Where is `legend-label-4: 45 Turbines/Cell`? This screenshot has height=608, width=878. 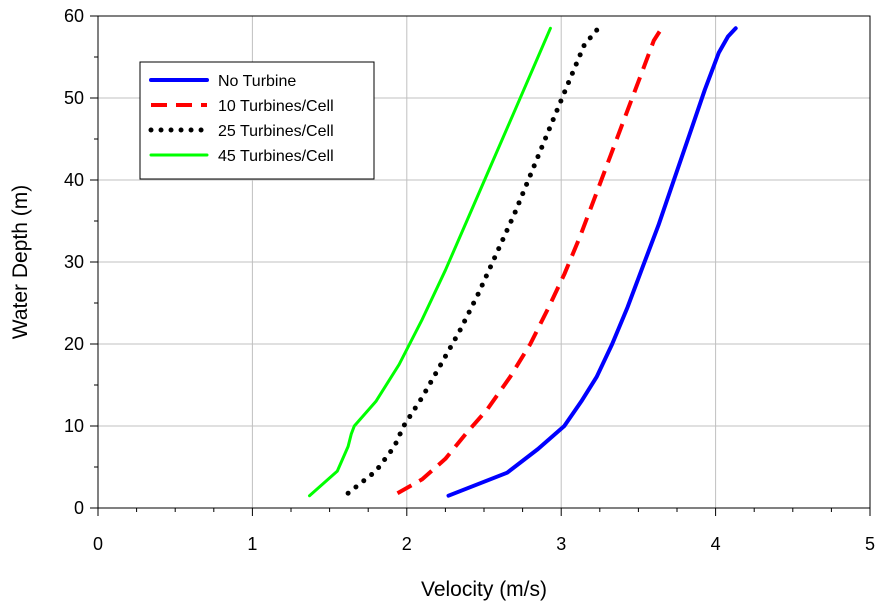
legend-label-4: 45 Turbines/Cell is located at coordinates (276, 156).